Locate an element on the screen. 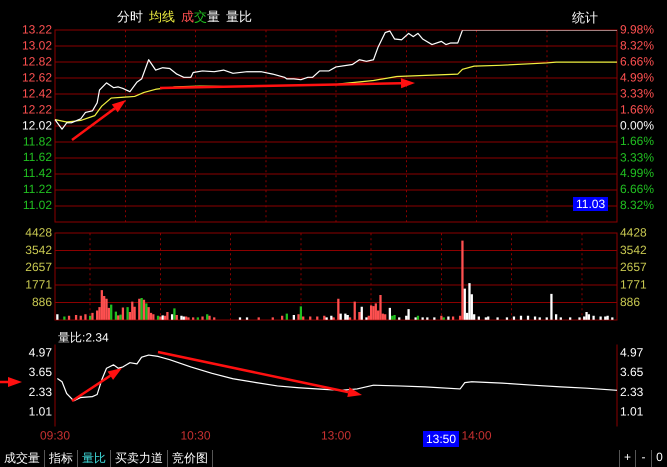 This screenshot has height=467, width=667. text: 买卖力道 is located at coordinates (139, 458).